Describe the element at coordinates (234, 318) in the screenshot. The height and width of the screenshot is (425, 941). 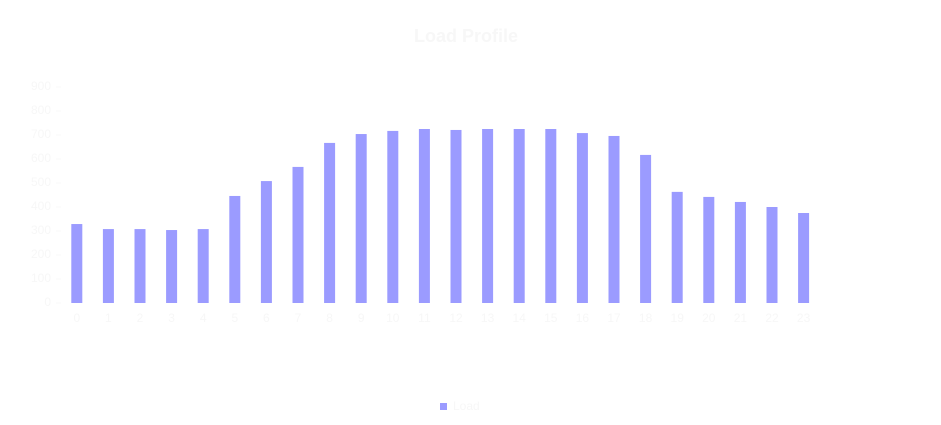
I see `x-tick-label: 5` at that location.